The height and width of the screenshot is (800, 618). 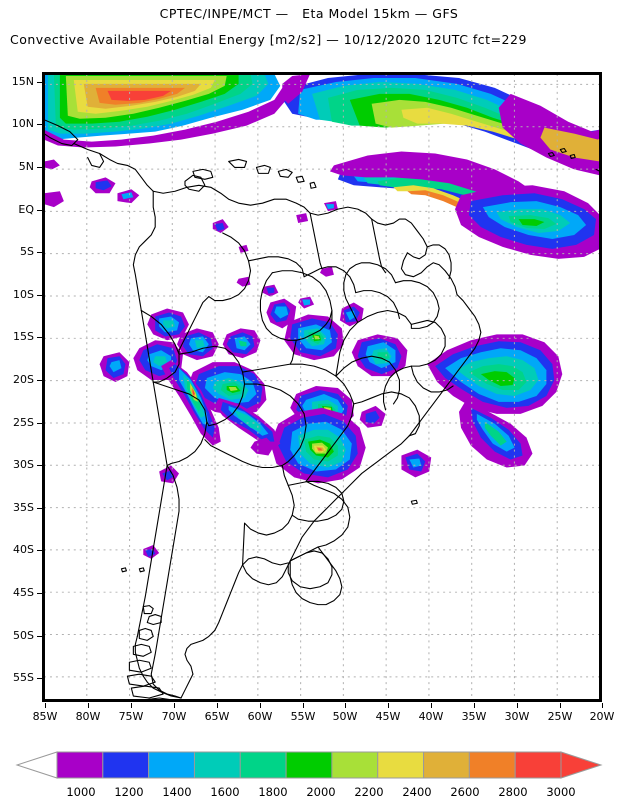 I want to click on longitude-tick-label: 70W, so click(x=174, y=716).